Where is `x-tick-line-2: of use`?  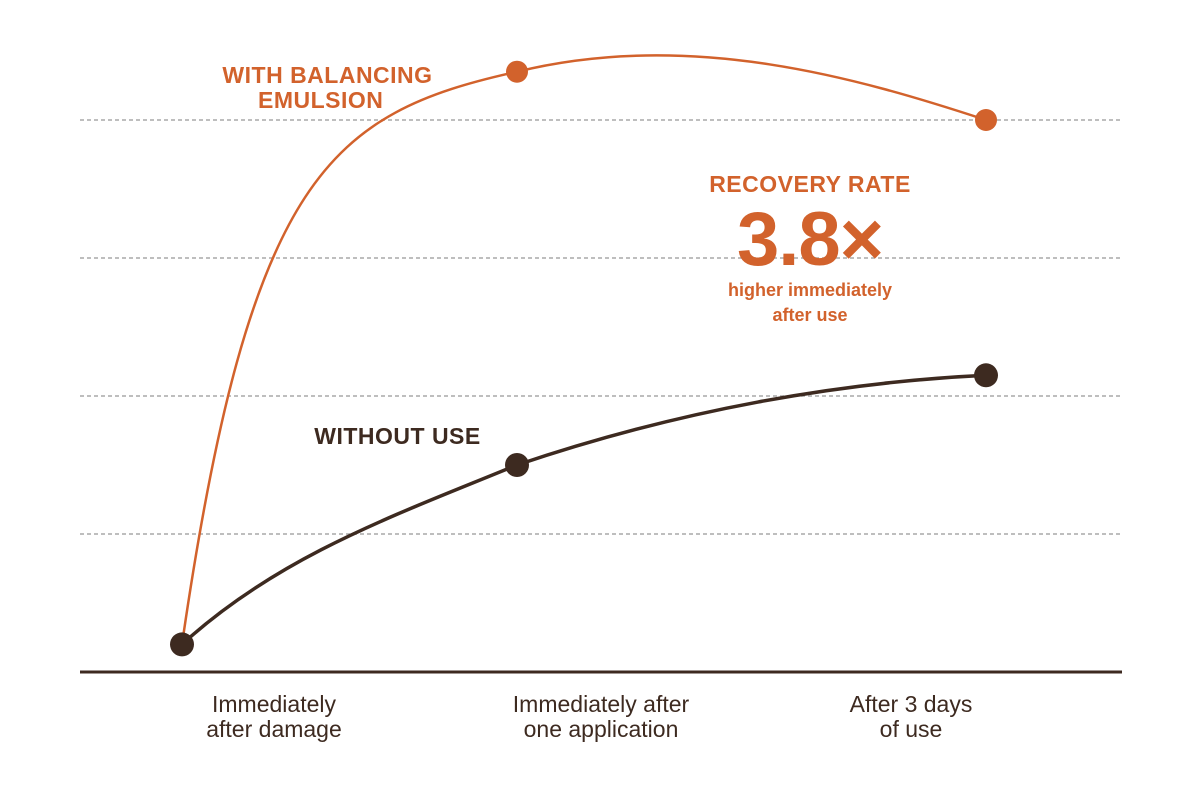
x-tick-line-2: of use is located at coordinates (911, 729).